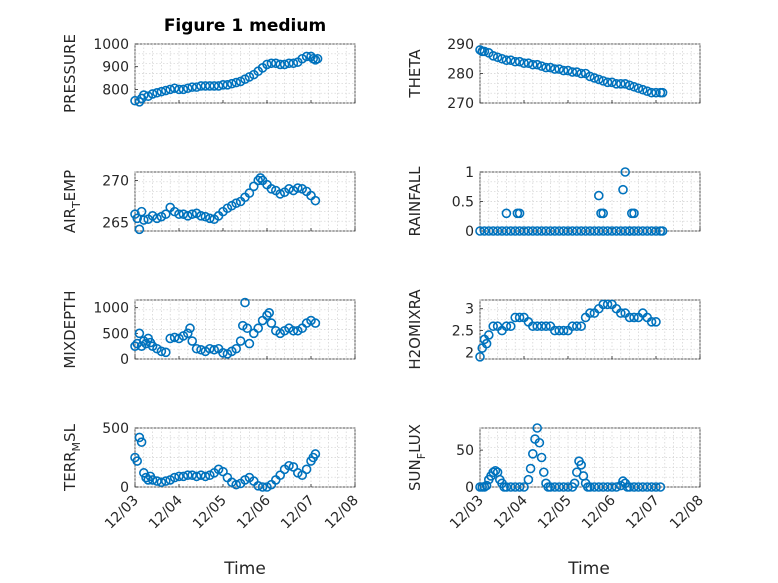  Describe the element at coordinates (469, 310) in the screenshot. I see `y-tick-label: 3` at that location.